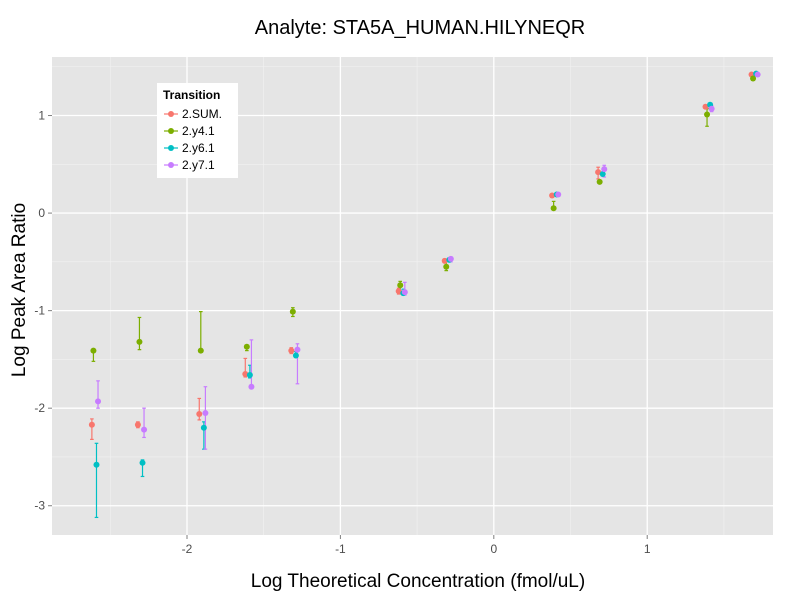 Image resolution: width=800 pixels, height=600 pixels. What do you see at coordinates (416, 545) in the screenshot?
I see `x-axis: -2 -1 0 1` at bounding box center [416, 545].